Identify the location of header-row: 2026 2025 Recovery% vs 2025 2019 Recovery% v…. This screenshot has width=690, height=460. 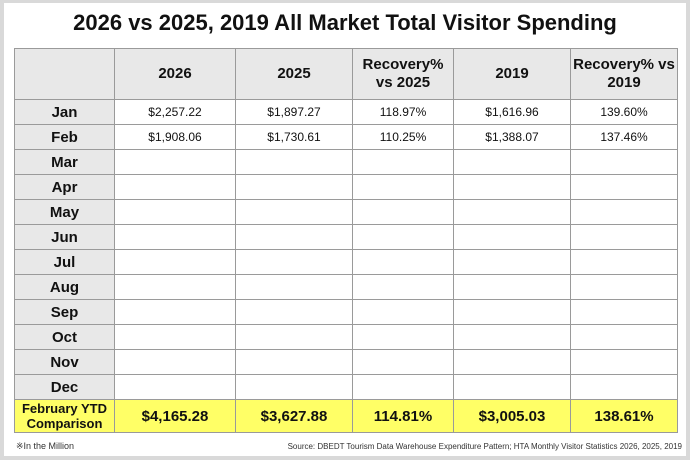
(346, 74).